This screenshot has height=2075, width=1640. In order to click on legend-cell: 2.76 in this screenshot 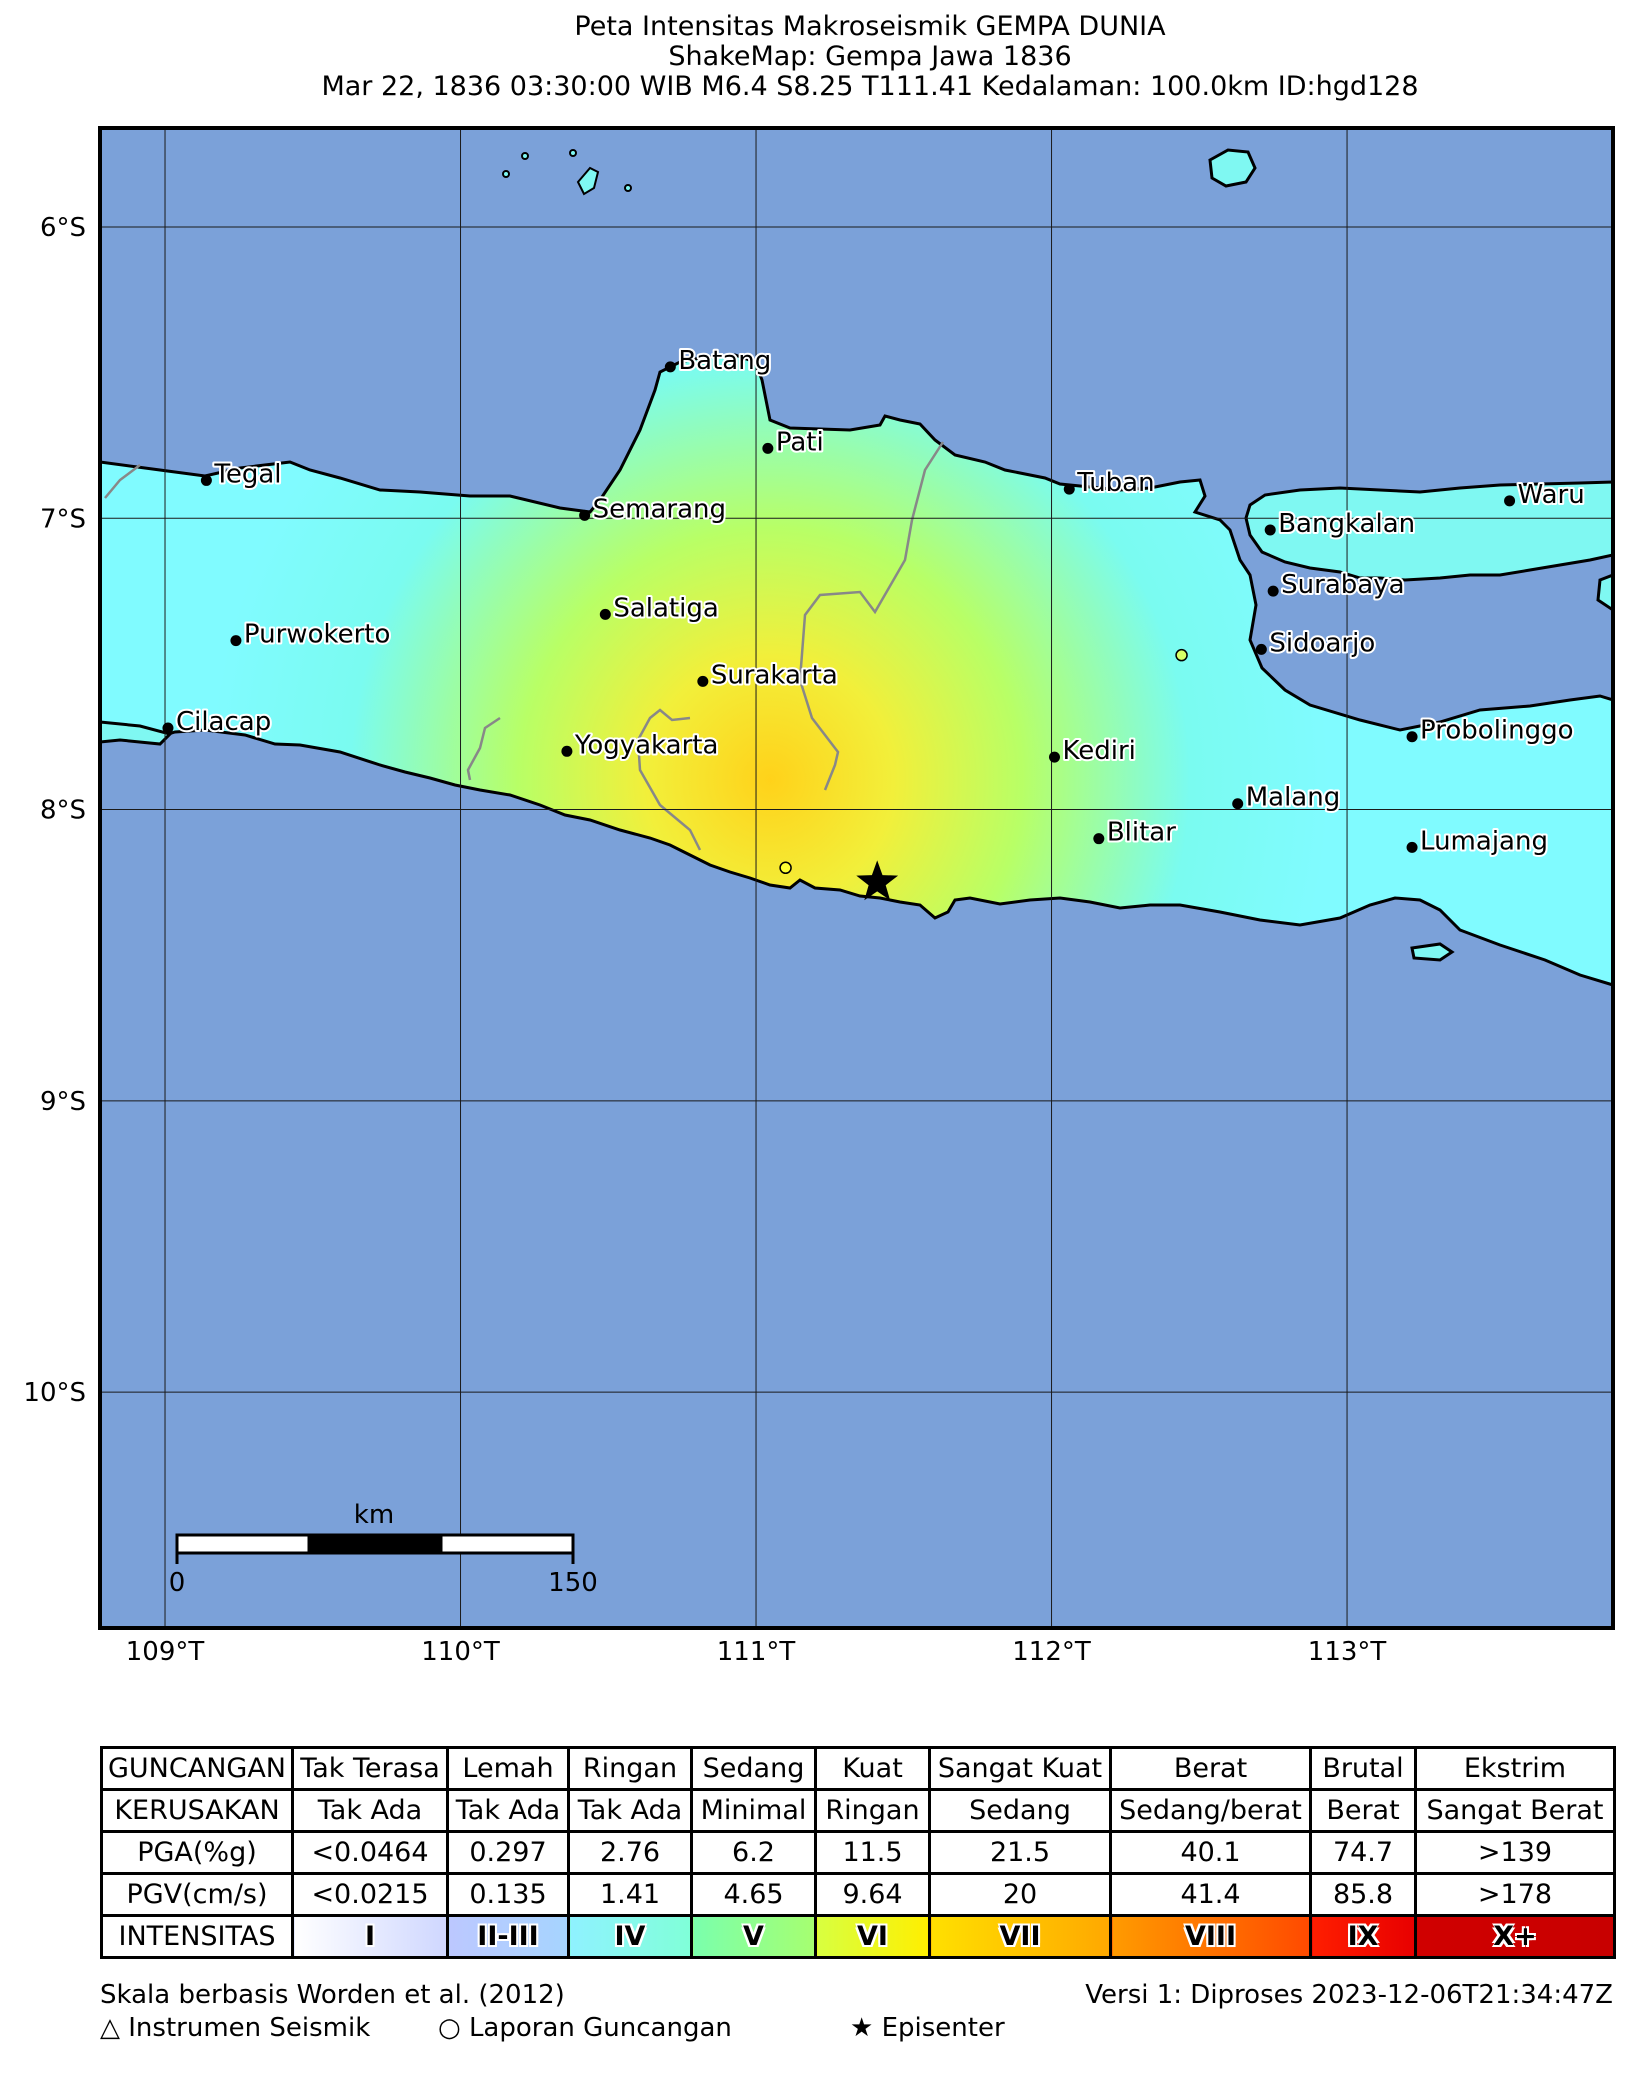, I will do `click(630, 1852)`.